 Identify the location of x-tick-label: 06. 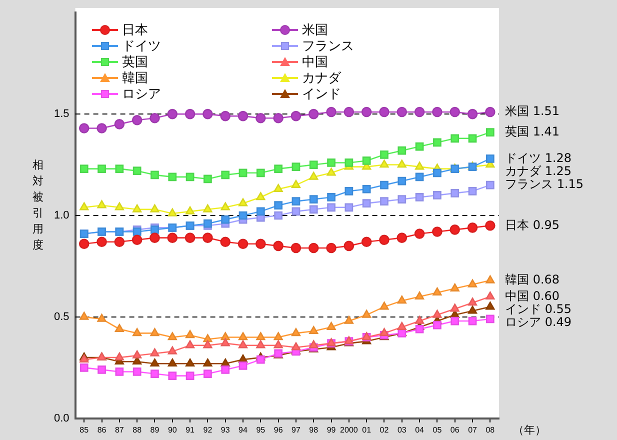
(455, 429).